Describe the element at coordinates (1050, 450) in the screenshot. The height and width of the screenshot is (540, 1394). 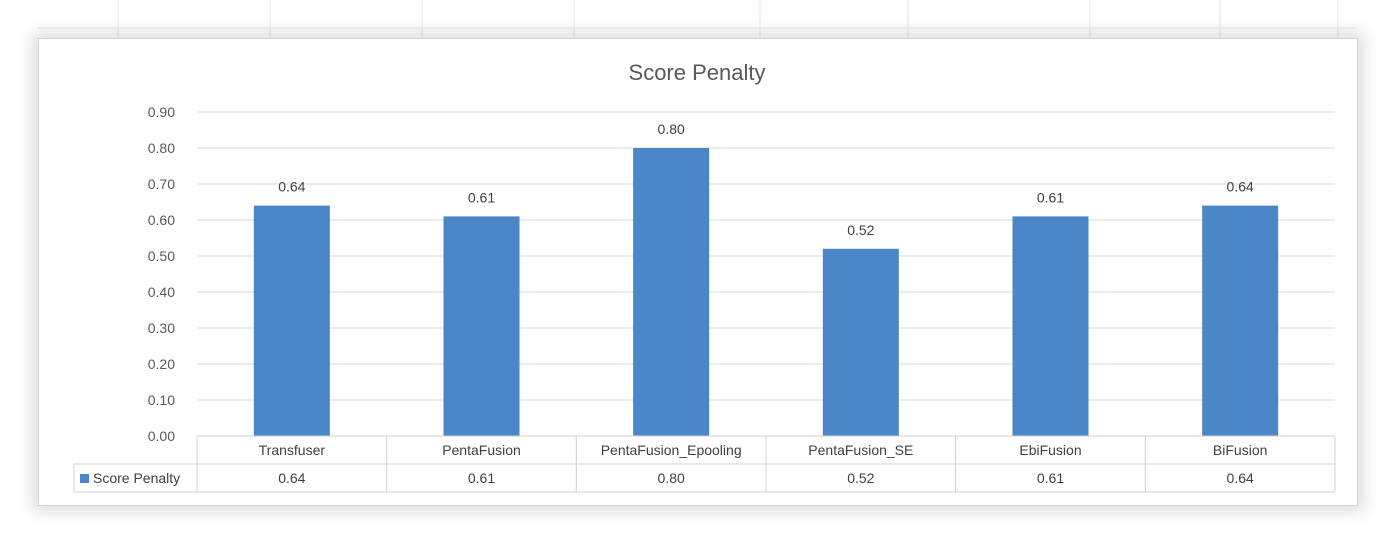
I see `x-category-label: EbiFusion` at that location.